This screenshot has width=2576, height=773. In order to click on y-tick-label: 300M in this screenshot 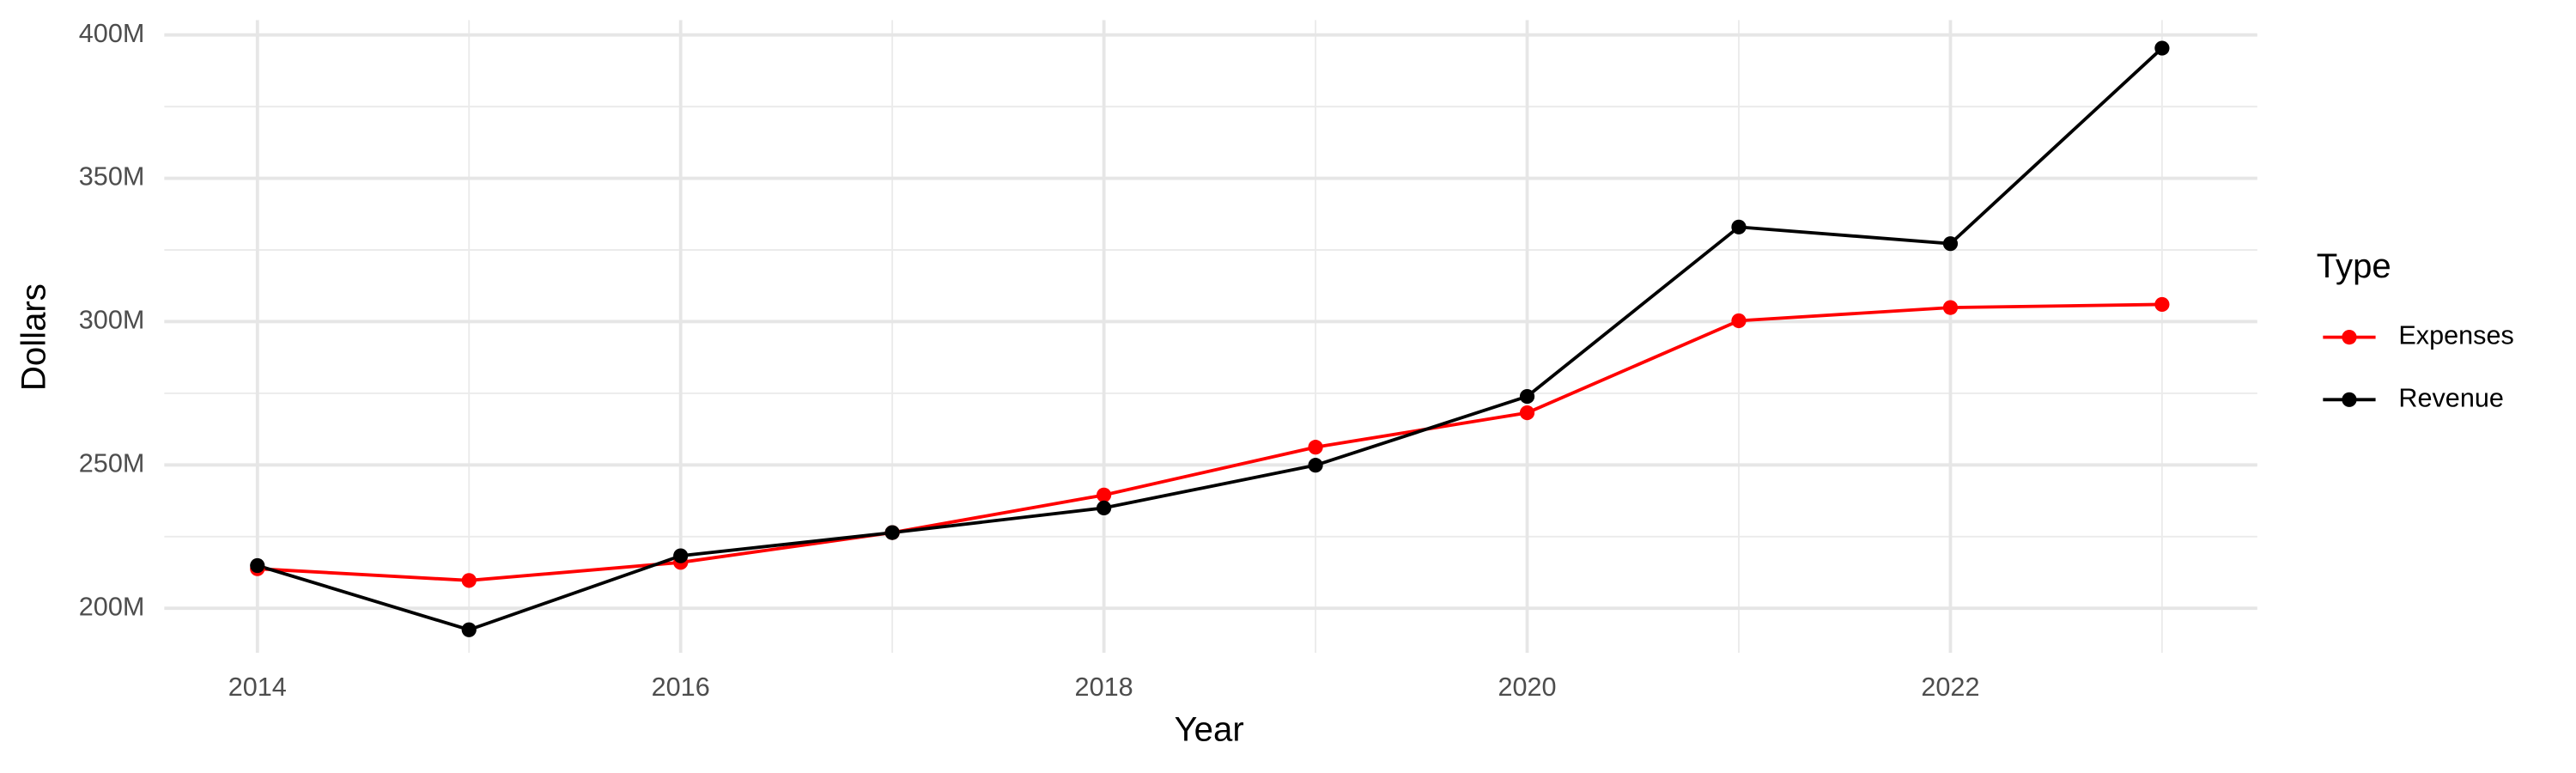, I will do `click(112, 320)`.